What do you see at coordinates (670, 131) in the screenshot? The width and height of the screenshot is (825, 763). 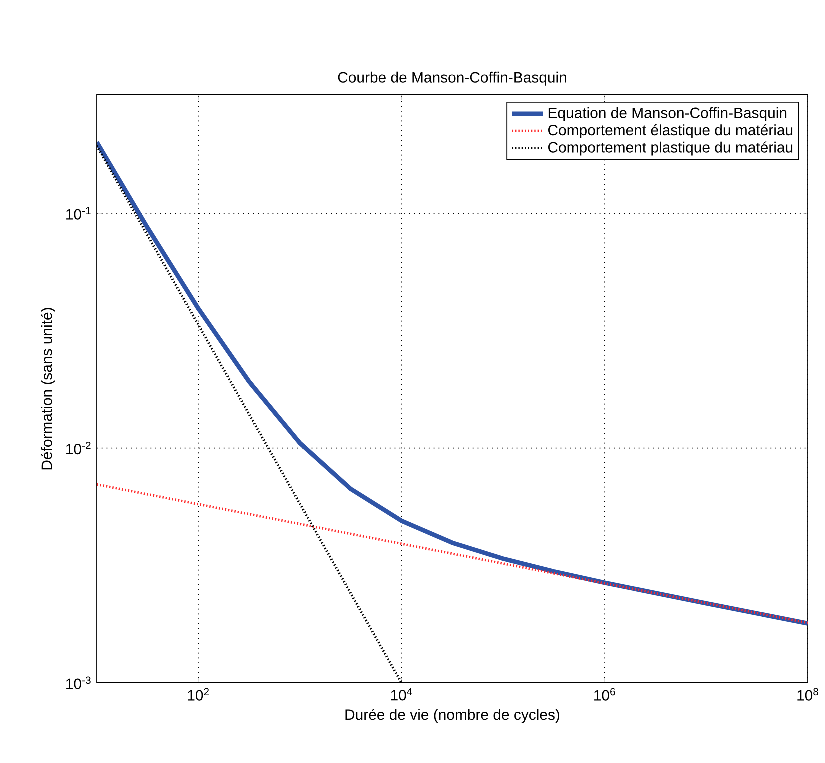 I see `legend-label: Comportement élastique du matériau` at bounding box center [670, 131].